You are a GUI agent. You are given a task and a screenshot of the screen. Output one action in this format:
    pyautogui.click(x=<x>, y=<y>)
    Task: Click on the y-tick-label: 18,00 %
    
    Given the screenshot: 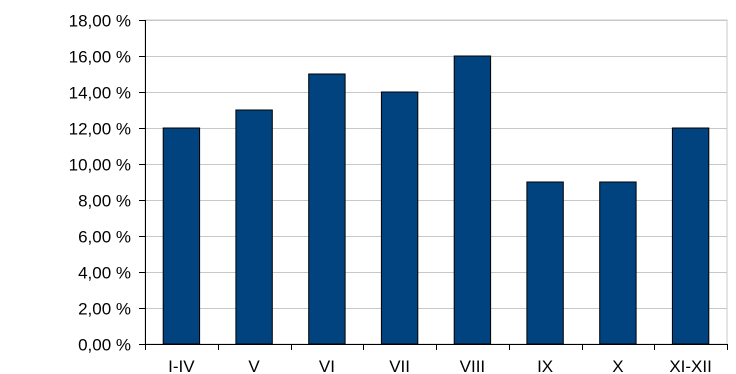 What is the action you would take?
    pyautogui.click(x=100, y=21)
    